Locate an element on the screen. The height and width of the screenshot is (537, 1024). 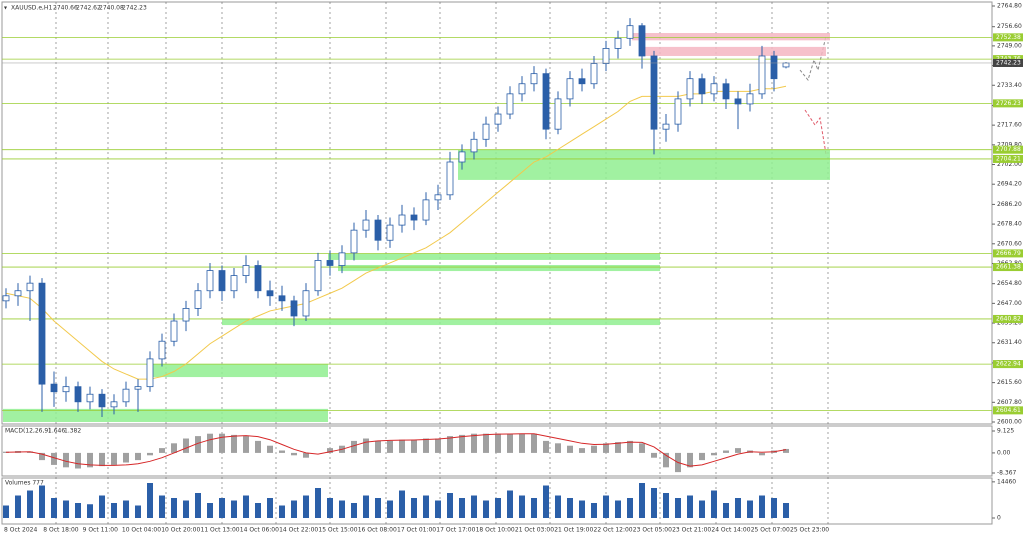
level-label: 2752.38 is located at coordinates (1008, 37).